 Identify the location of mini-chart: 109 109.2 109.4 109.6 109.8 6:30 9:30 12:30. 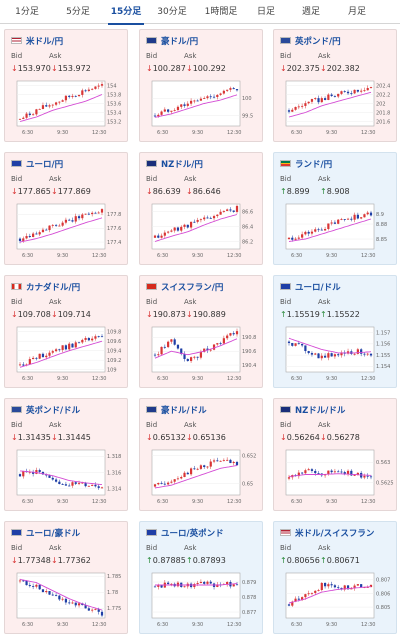
(68, 353).